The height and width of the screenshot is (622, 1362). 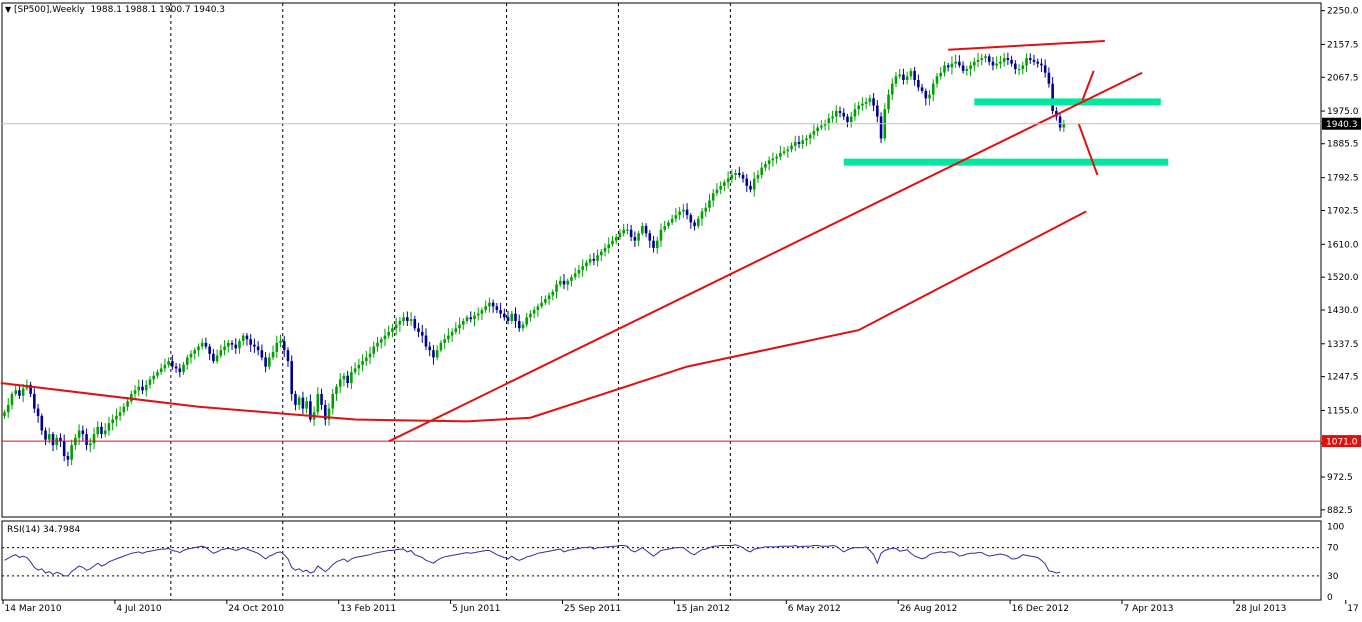 What do you see at coordinates (43, 530) in the screenshot?
I see `rsi-title: RSI(14) 34.7984` at bounding box center [43, 530].